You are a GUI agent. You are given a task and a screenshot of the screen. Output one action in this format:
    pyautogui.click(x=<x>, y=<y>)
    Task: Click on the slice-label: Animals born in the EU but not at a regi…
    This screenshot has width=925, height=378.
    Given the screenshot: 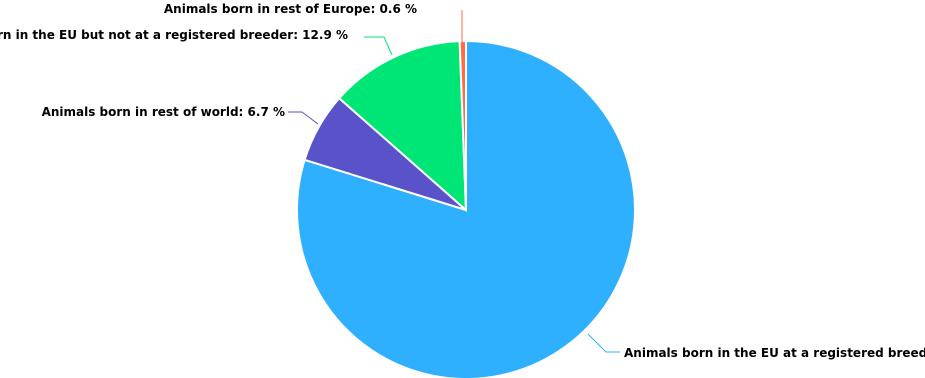 What is the action you would take?
    pyautogui.click(x=174, y=35)
    